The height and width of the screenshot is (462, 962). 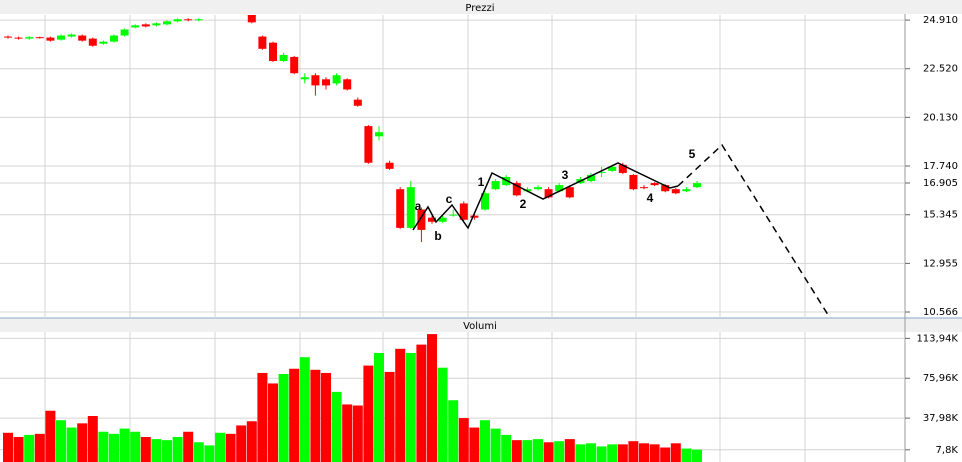 What do you see at coordinates (481, 325) in the screenshot?
I see `title-bar` at bounding box center [481, 325].